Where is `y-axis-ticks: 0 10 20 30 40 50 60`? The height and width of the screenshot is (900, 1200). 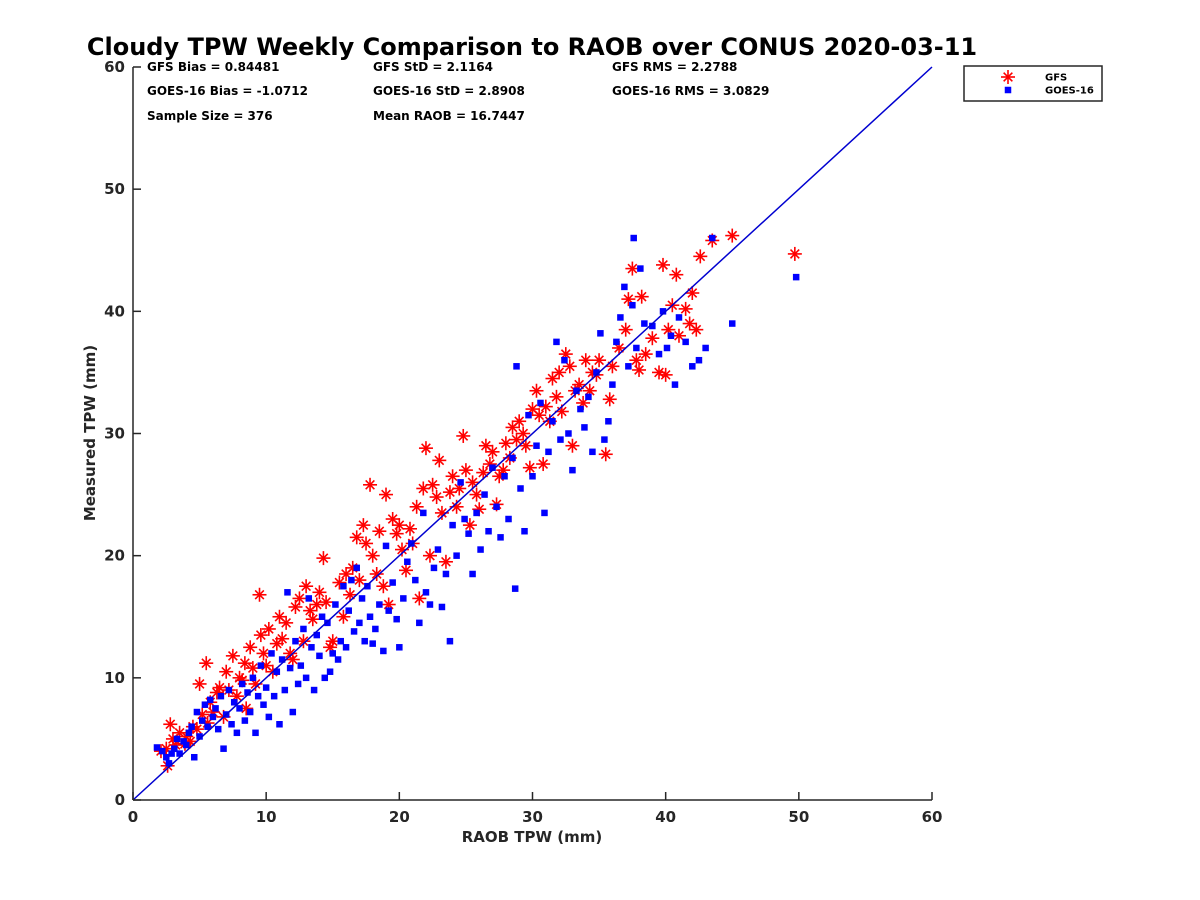 y-axis-ticks: 0 10 20 30 40 50 60 is located at coordinates (122, 433).